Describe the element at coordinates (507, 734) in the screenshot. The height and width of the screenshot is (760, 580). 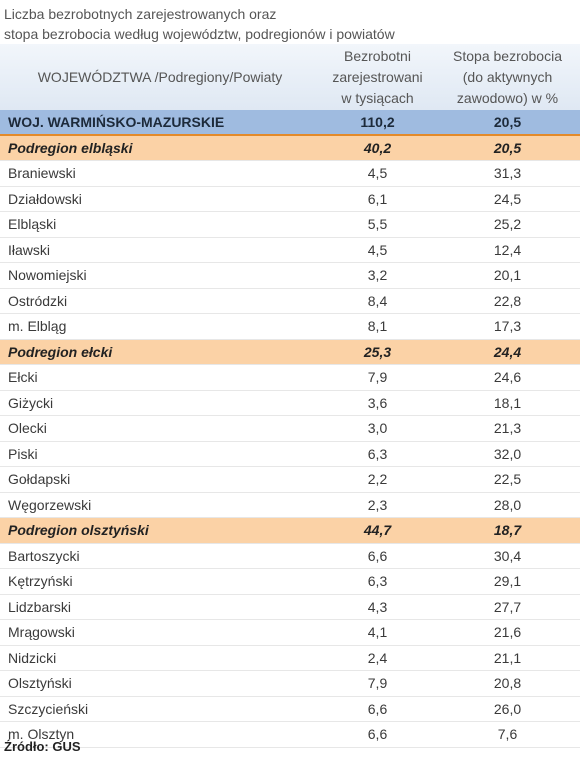
I see `cell-rate: 7,6` at that location.